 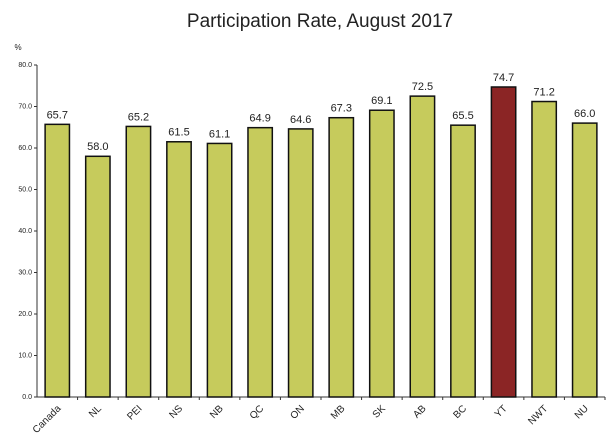 What do you see at coordinates (543, 92) in the screenshot?
I see `value-label: 71.2` at bounding box center [543, 92].